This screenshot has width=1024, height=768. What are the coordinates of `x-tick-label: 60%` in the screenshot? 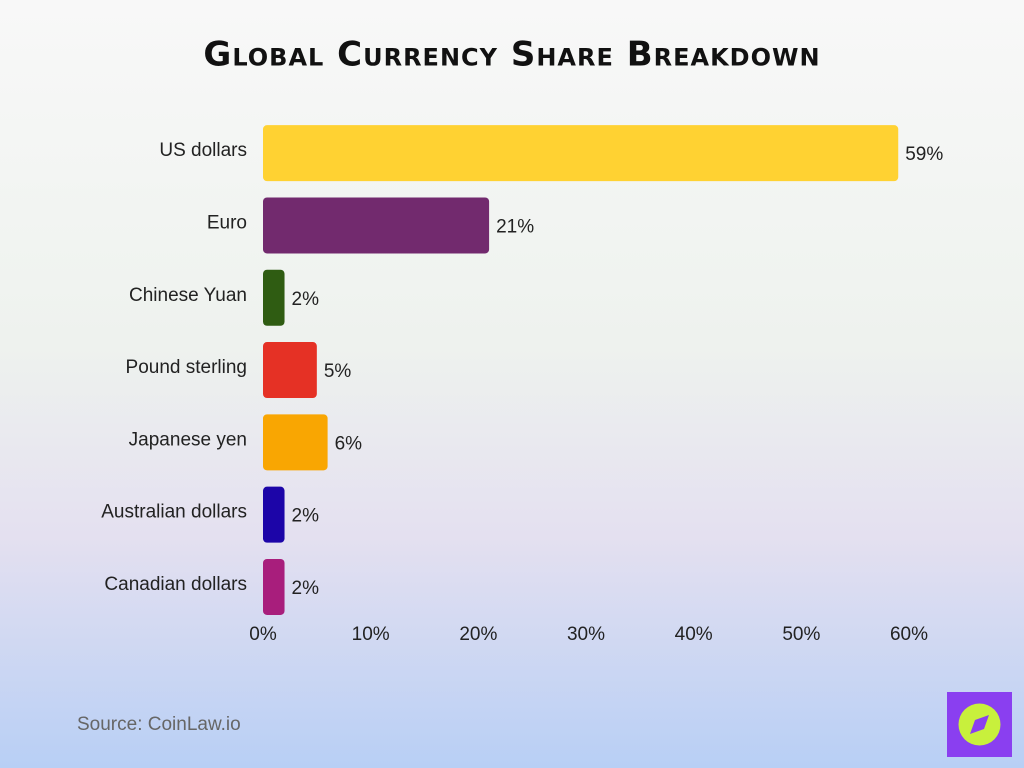 It's located at (909, 634).